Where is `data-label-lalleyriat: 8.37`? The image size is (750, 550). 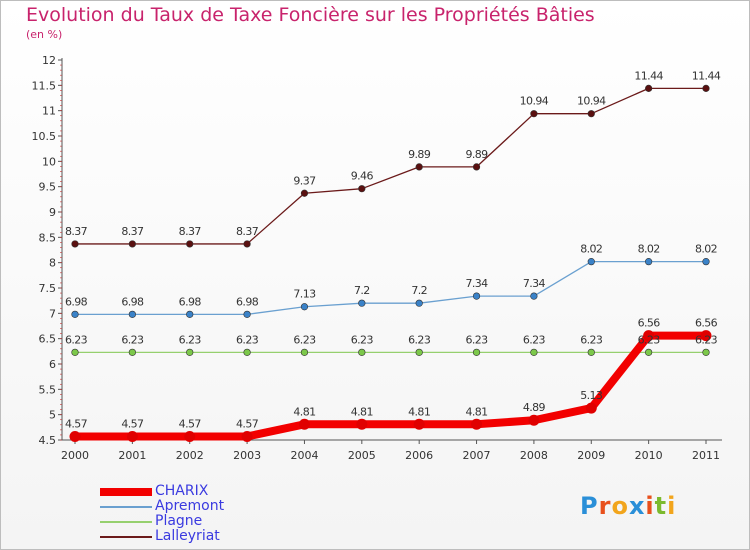 data-label-lalleyriat: 8.37 is located at coordinates (132, 231).